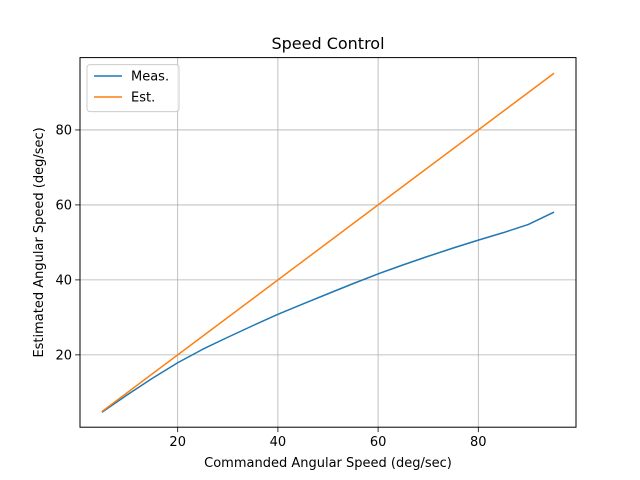 The image size is (640, 480). I want to click on legend-label-est: Est., so click(143, 98).